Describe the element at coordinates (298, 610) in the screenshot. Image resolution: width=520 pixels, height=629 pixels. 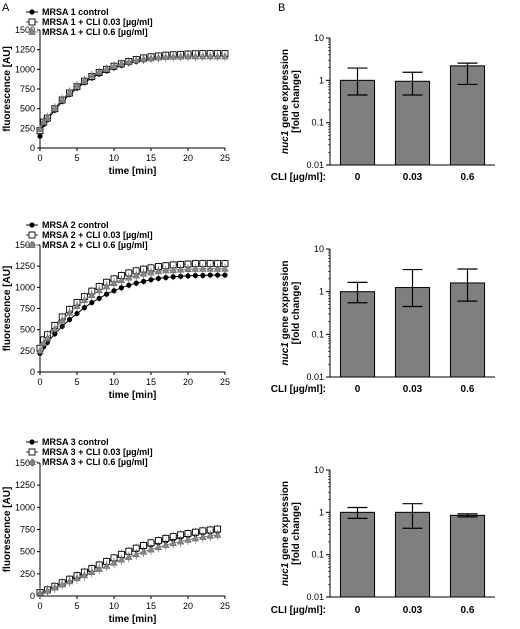
I see `x-axis-label: CLI [µg/ml]:` at that location.